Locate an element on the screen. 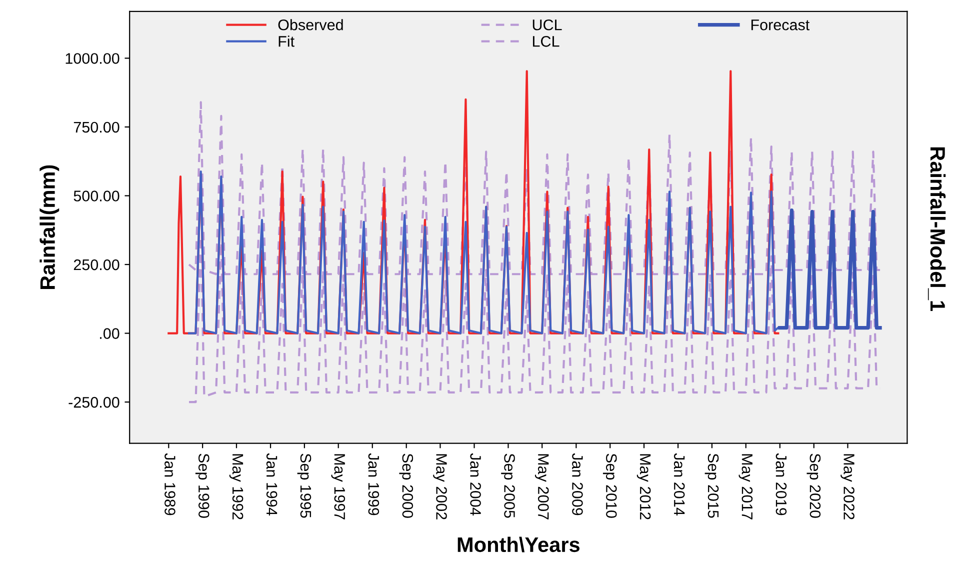 This screenshot has height=572, width=960. y-tick-label: 1000.00 is located at coordinates (93, 58).